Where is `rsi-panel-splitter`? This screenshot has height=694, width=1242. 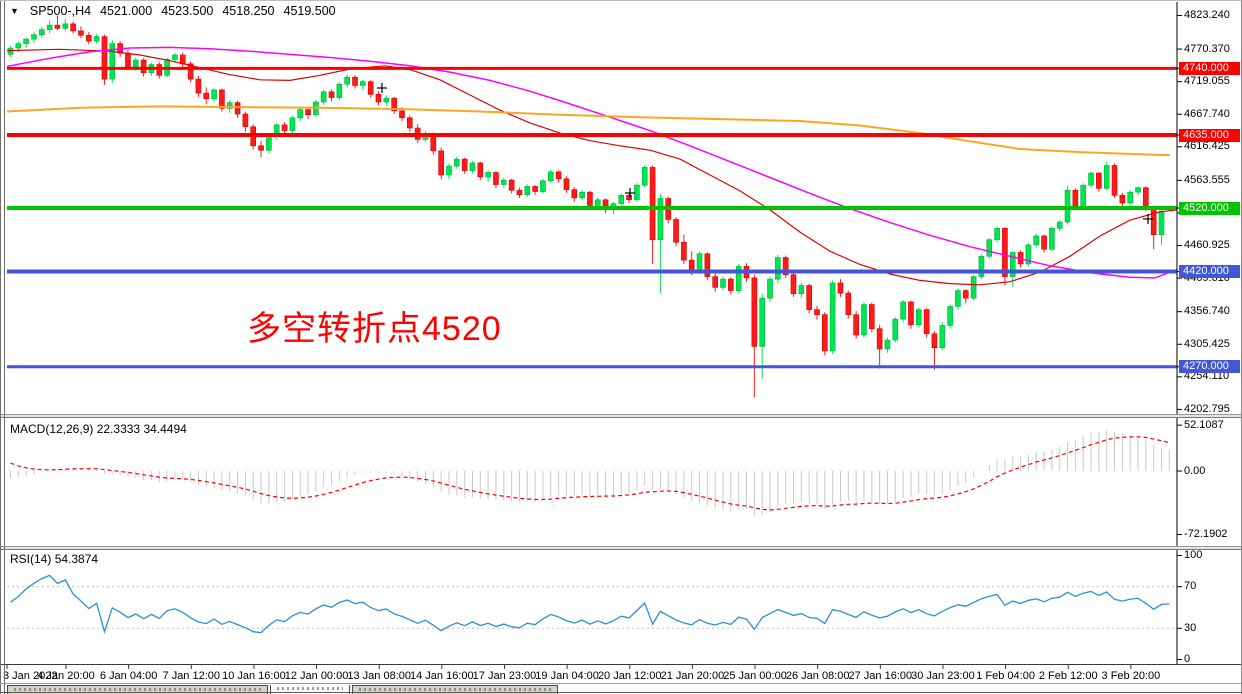
rsi-panel-splitter is located at coordinates (621, 548).